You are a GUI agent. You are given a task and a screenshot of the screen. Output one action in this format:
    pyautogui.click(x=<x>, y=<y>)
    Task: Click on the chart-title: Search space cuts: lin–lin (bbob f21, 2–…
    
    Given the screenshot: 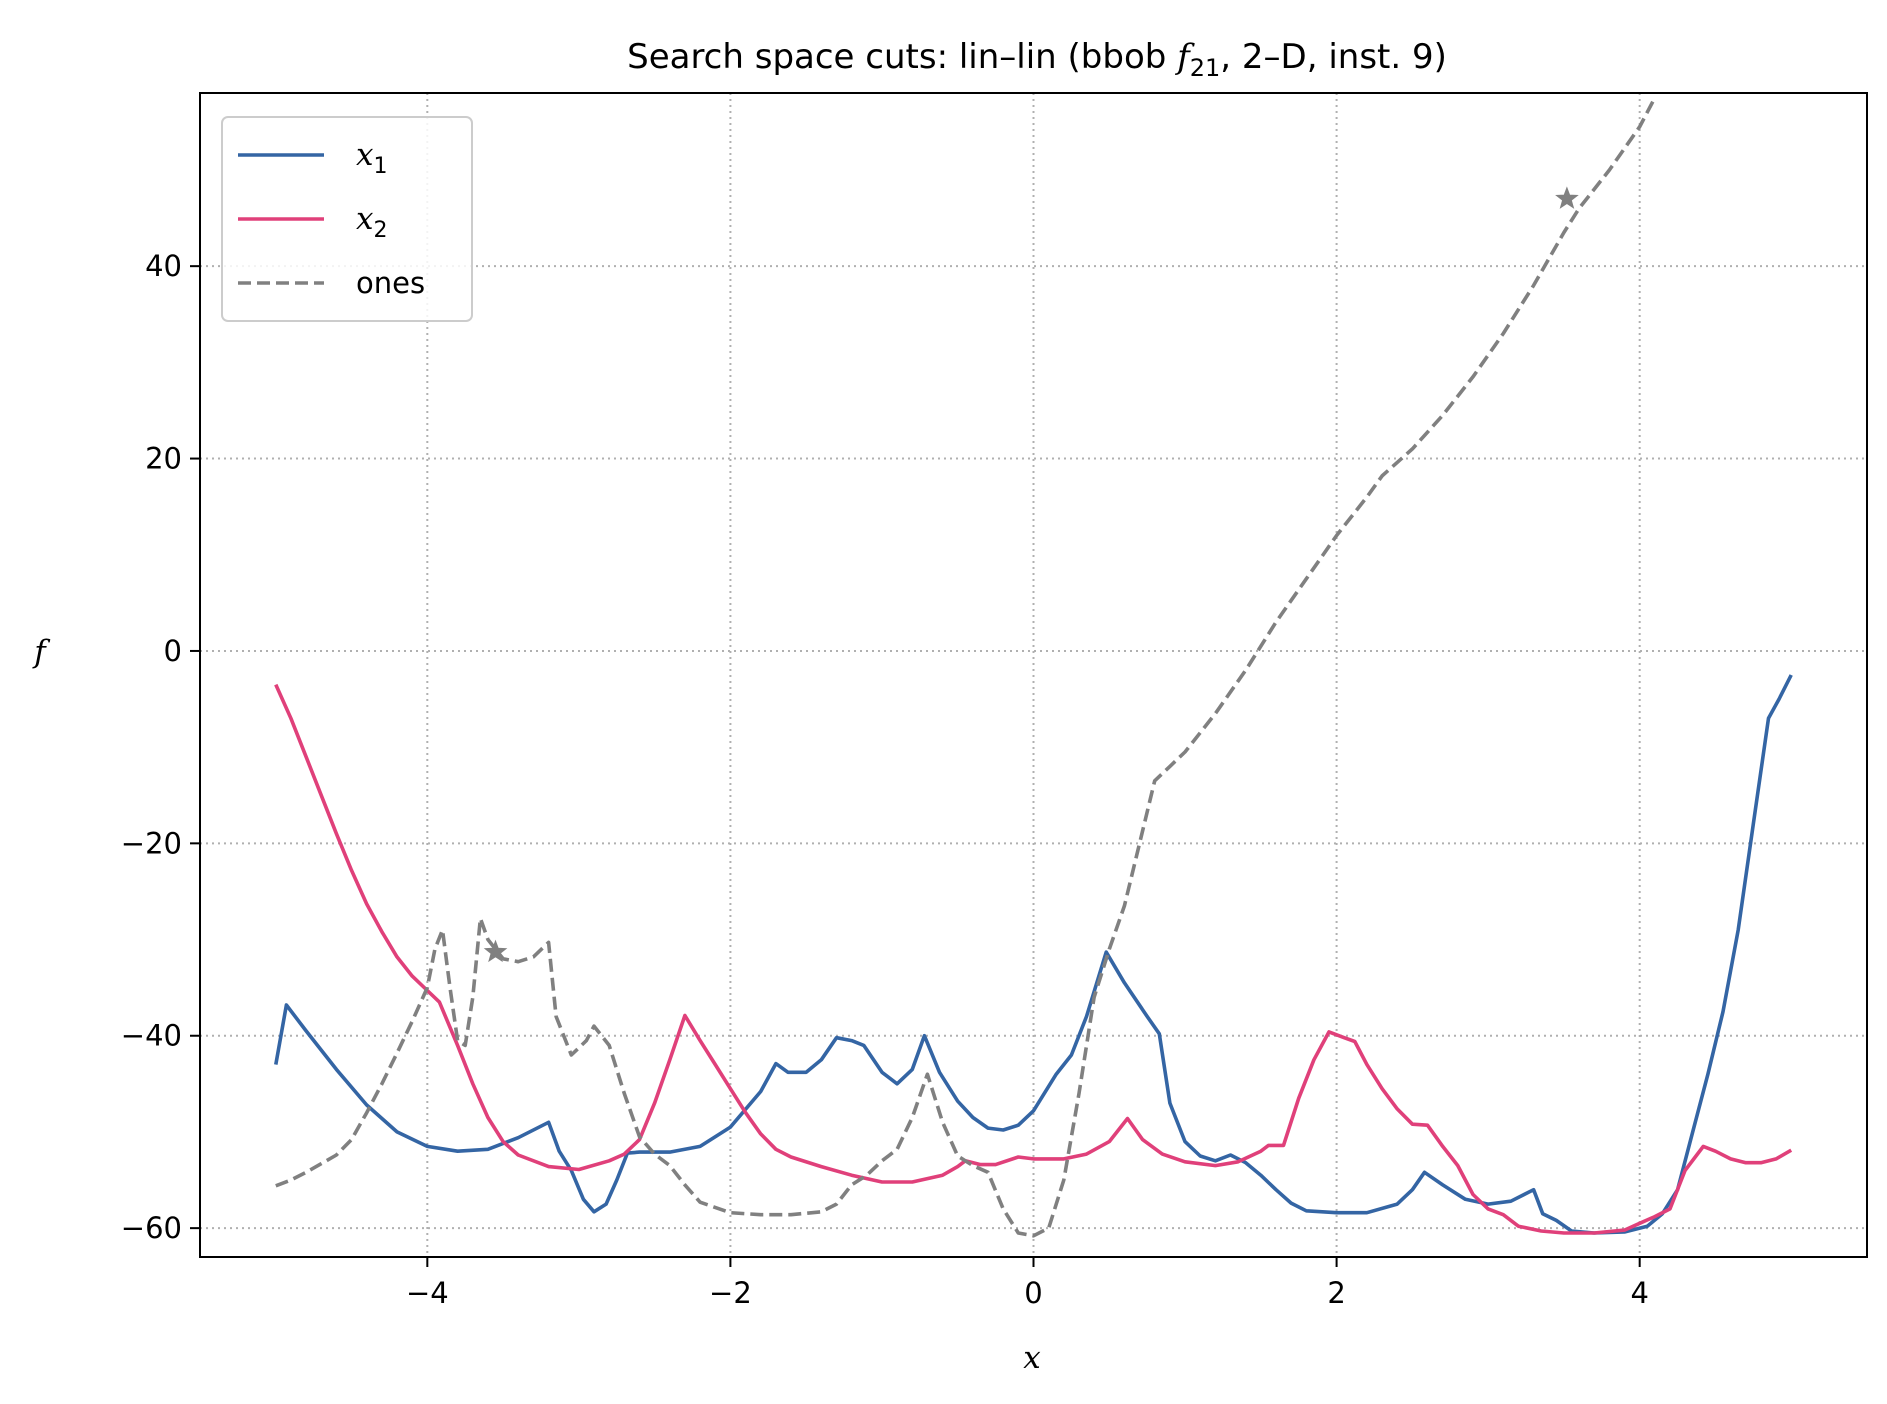 What is the action you would take?
    pyautogui.click(x=1037, y=59)
    